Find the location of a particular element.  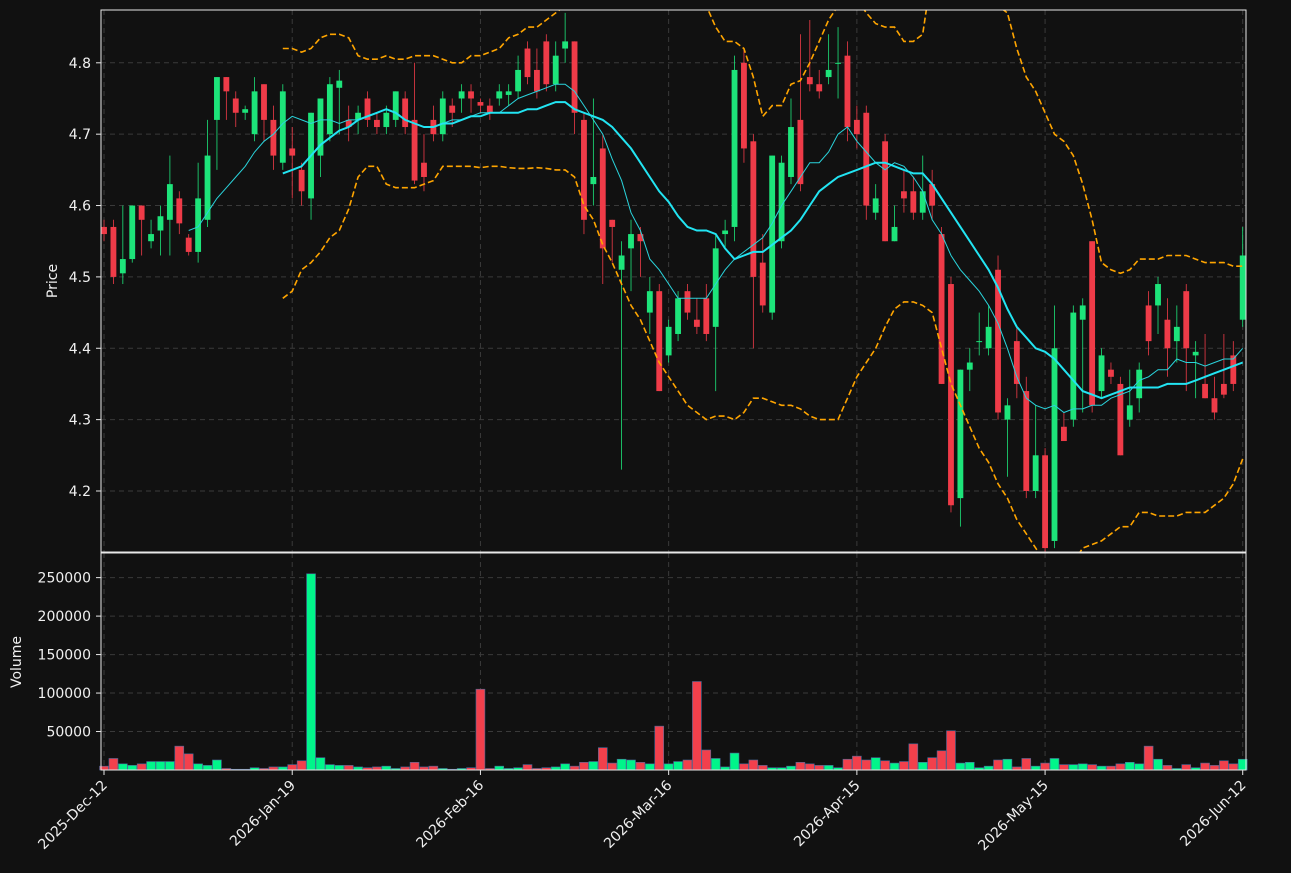

volume-tick-label: 150000 is located at coordinates (64, 656).